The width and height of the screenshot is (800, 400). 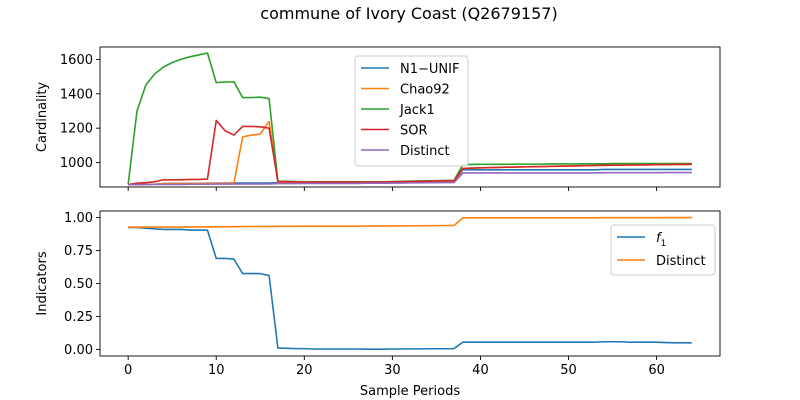 I want to click on y-tick-label: 0.00, so click(x=78, y=350).